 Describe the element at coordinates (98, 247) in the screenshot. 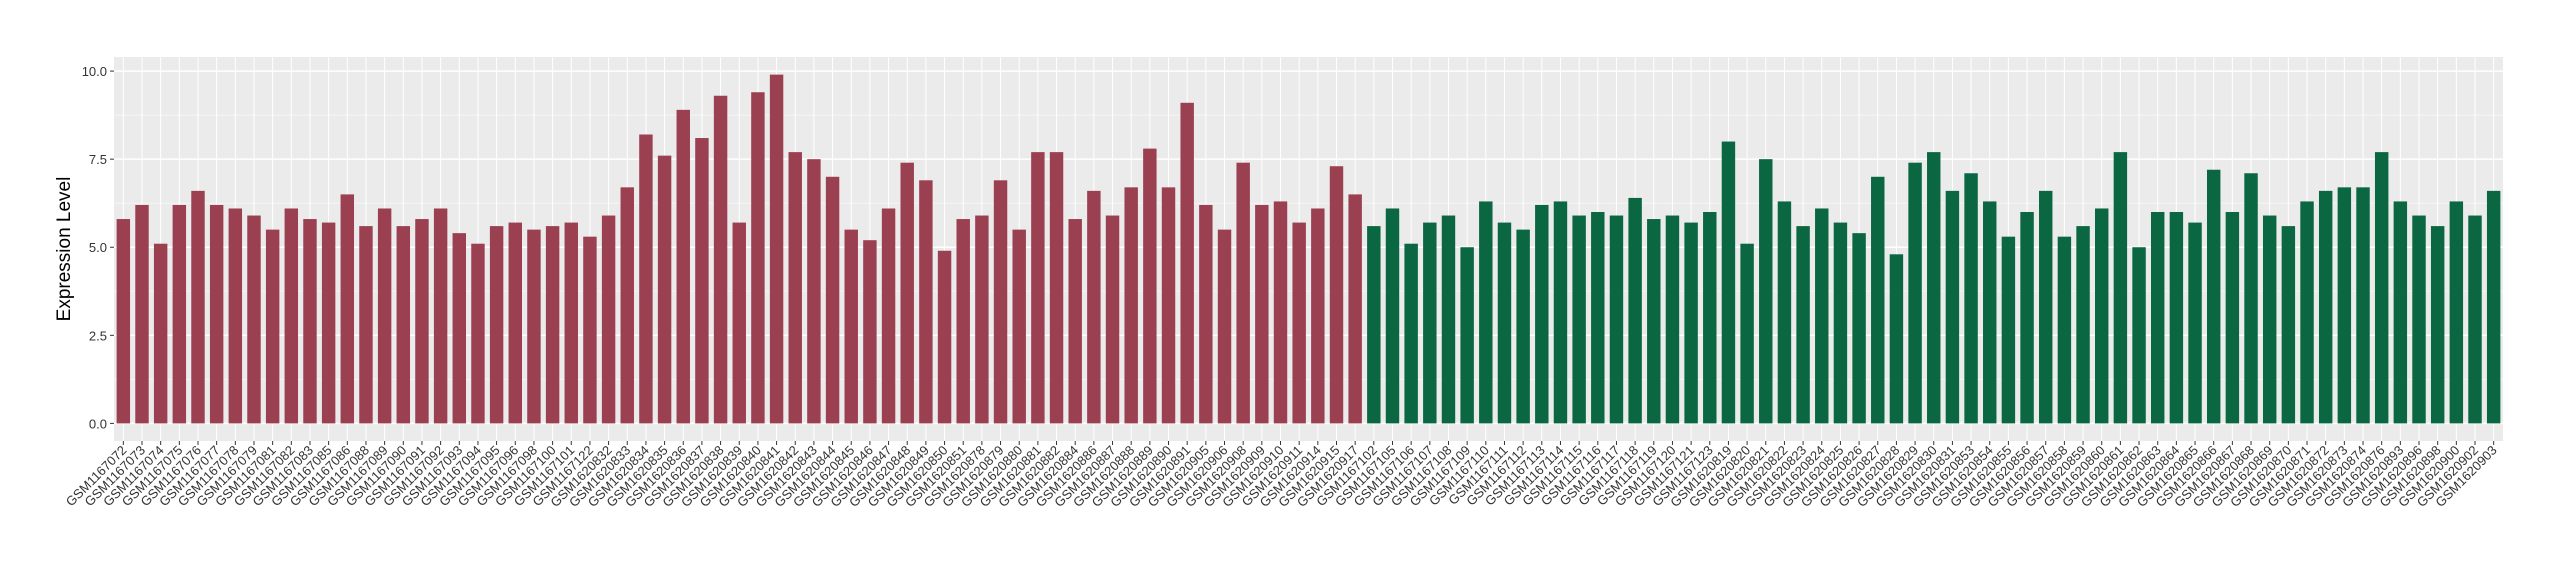

I see `y-tick-label: 5.0` at that location.